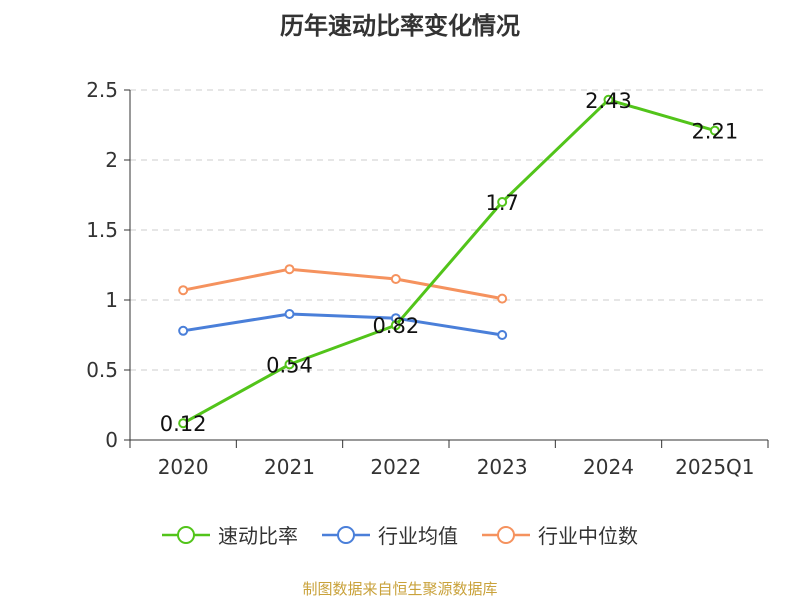 The height and width of the screenshot is (600, 800). I want to click on y-tick-label: 0.5, so click(102, 370).